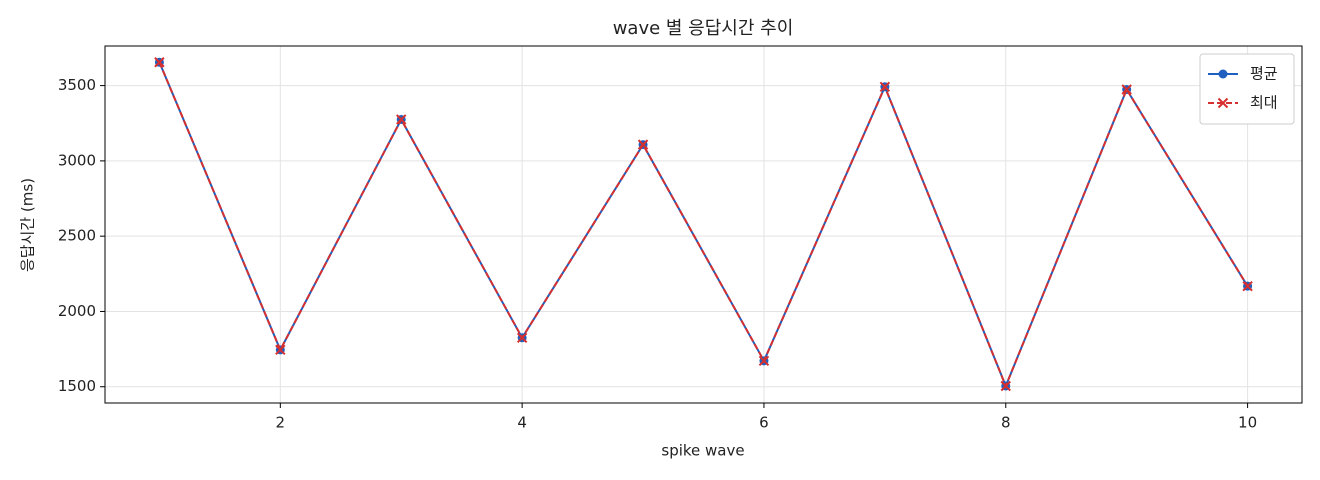  I want to click on chart-title: wave 별 응답시간 추이, so click(703, 28).